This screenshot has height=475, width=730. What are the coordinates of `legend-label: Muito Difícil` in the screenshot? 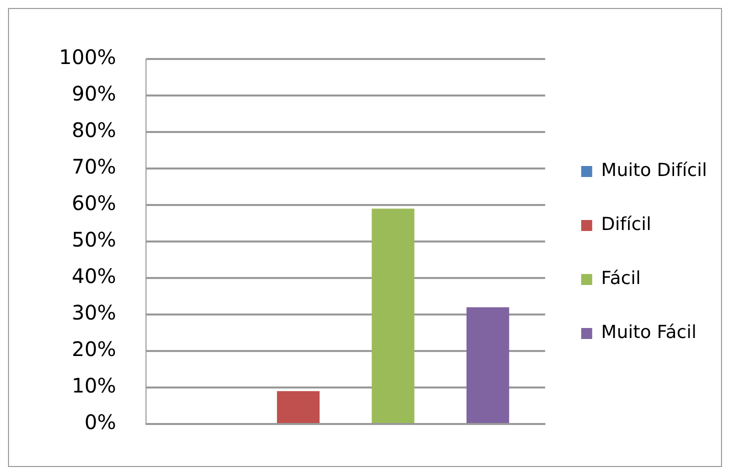 It's located at (654, 171).